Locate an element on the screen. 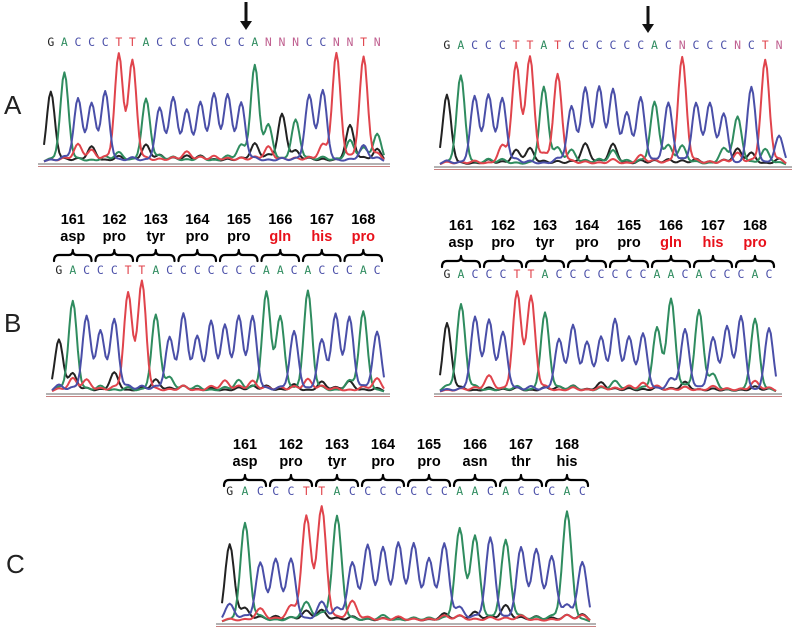 The height and width of the screenshot is (631, 800). panel-label-b: B is located at coordinates (12, 323).